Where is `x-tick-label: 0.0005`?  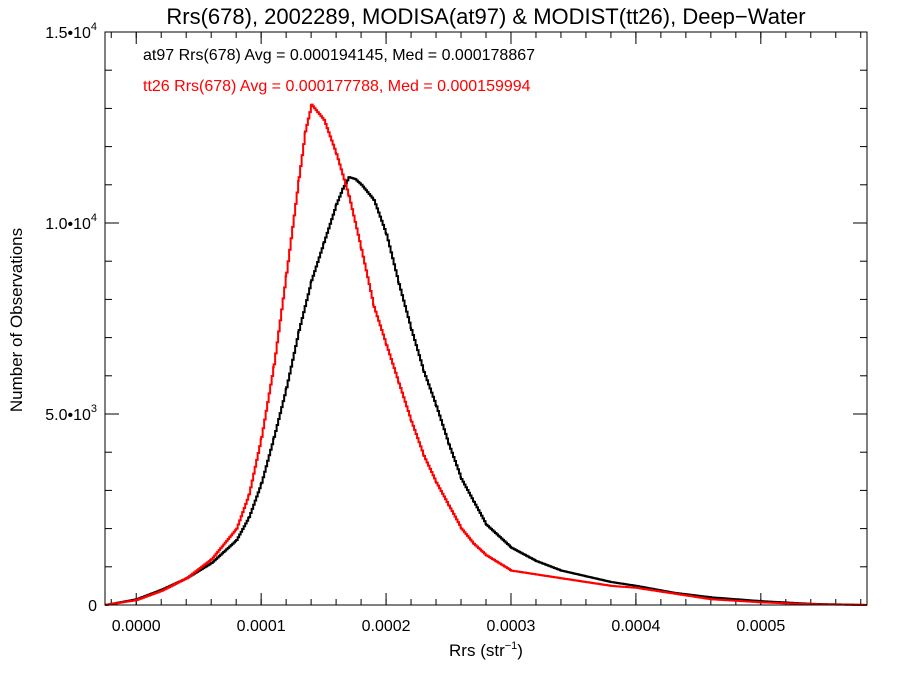
x-tick-label: 0.0005 is located at coordinates (760, 626).